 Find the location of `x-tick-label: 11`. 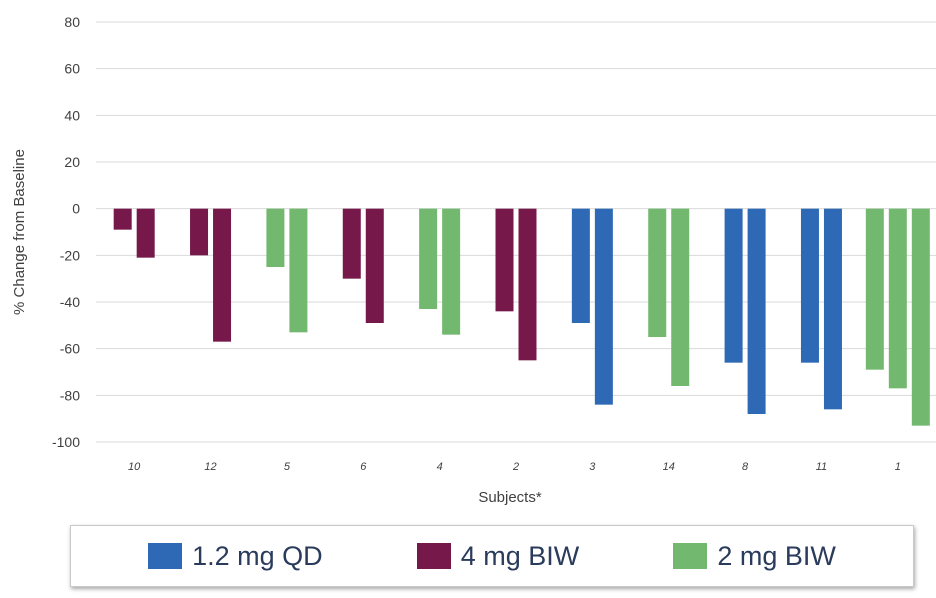

x-tick-label: 11 is located at coordinates (821, 467).